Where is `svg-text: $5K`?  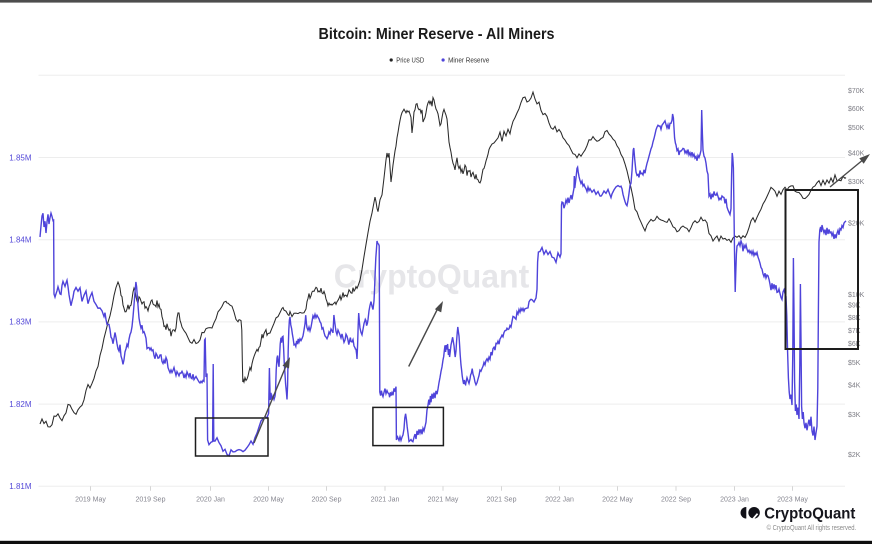 svg-text: $5K is located at coordinates (854, 363).